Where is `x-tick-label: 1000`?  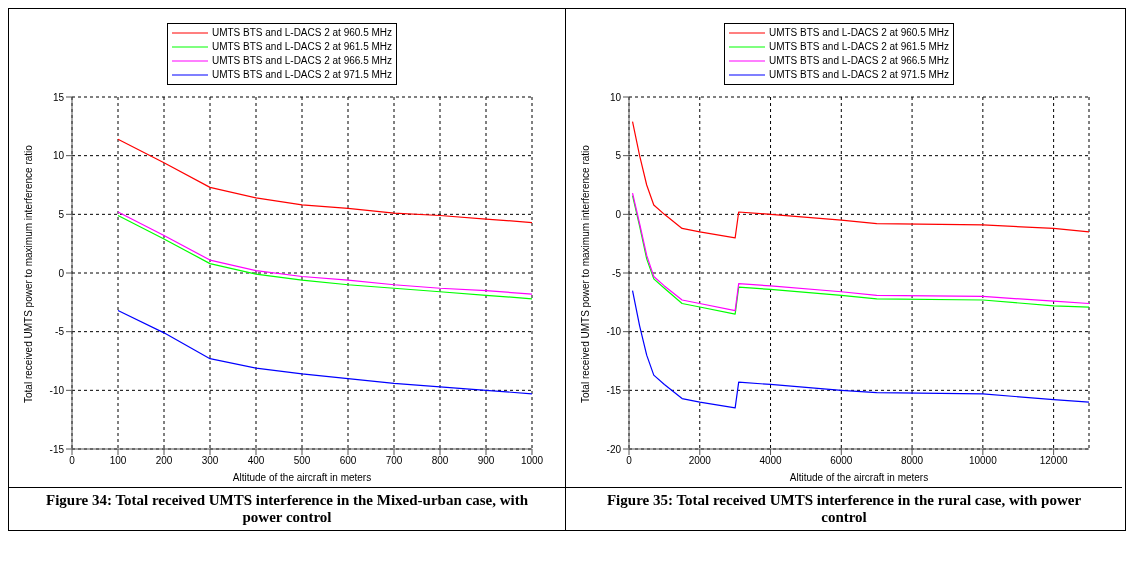 x-tick-label: 1000 is located at coordinates (532, 461).